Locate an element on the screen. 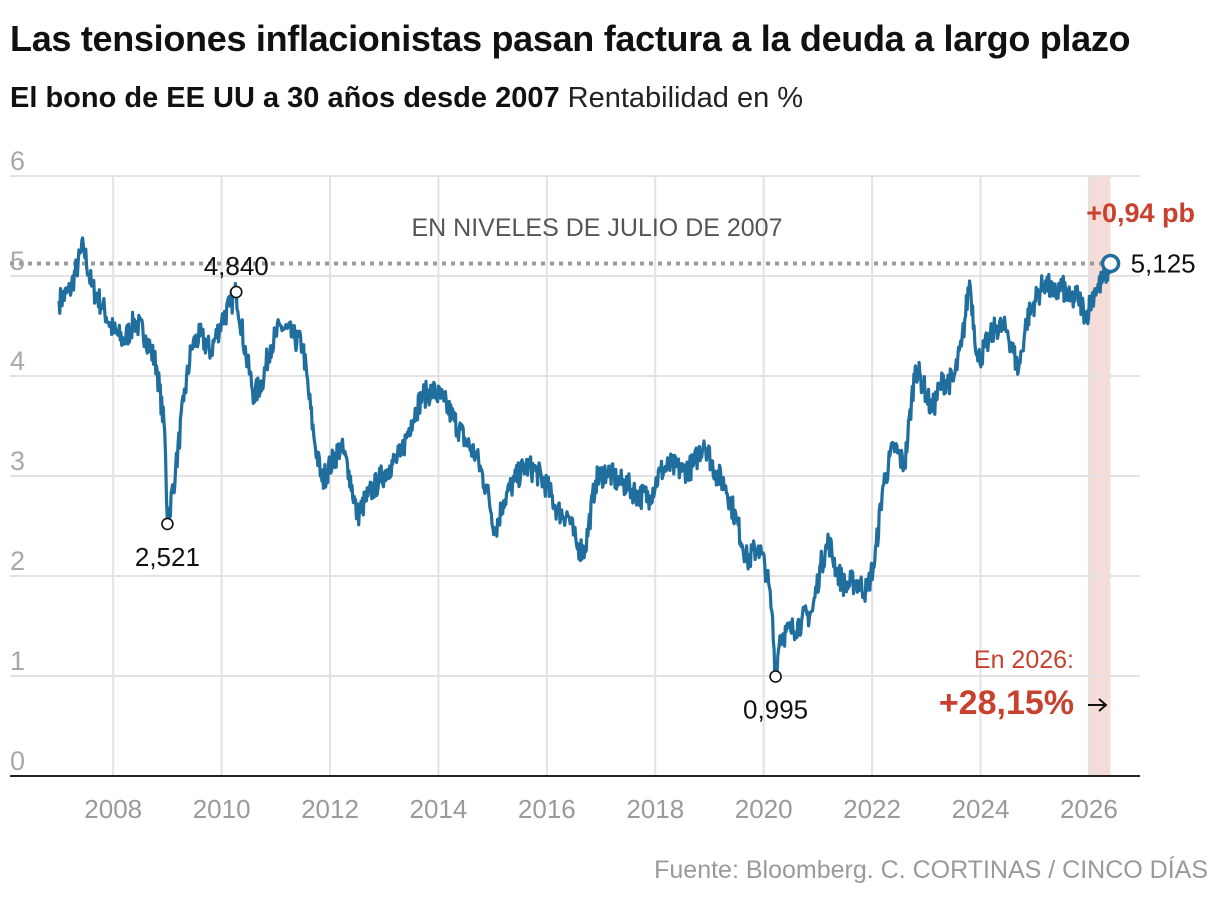  y-tick-label: 3 is located at coordinates (17, 461).